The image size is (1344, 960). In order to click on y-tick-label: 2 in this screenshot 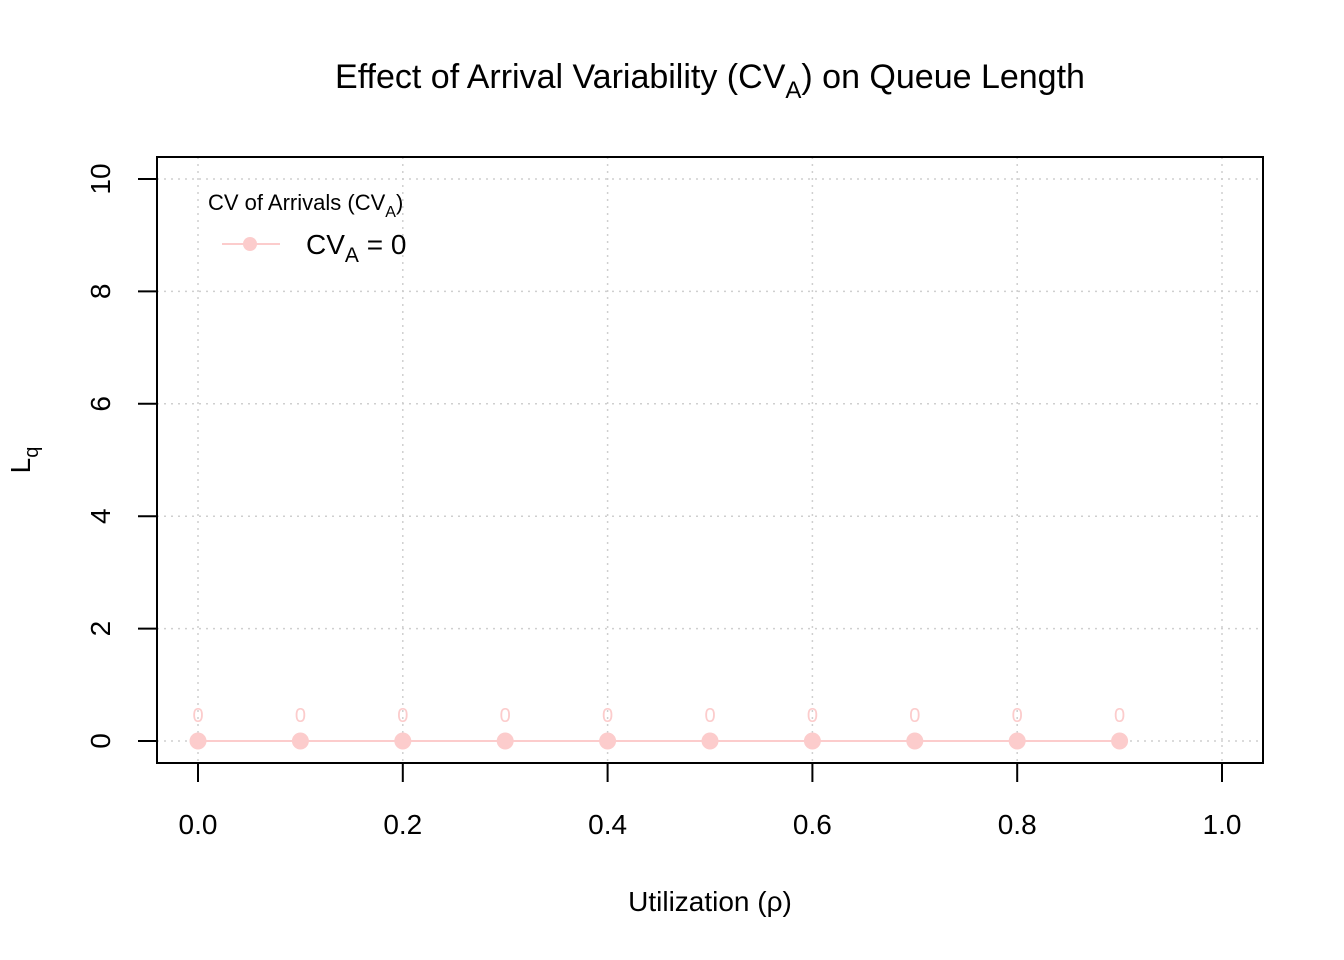, I will do `click(100, 629)`.